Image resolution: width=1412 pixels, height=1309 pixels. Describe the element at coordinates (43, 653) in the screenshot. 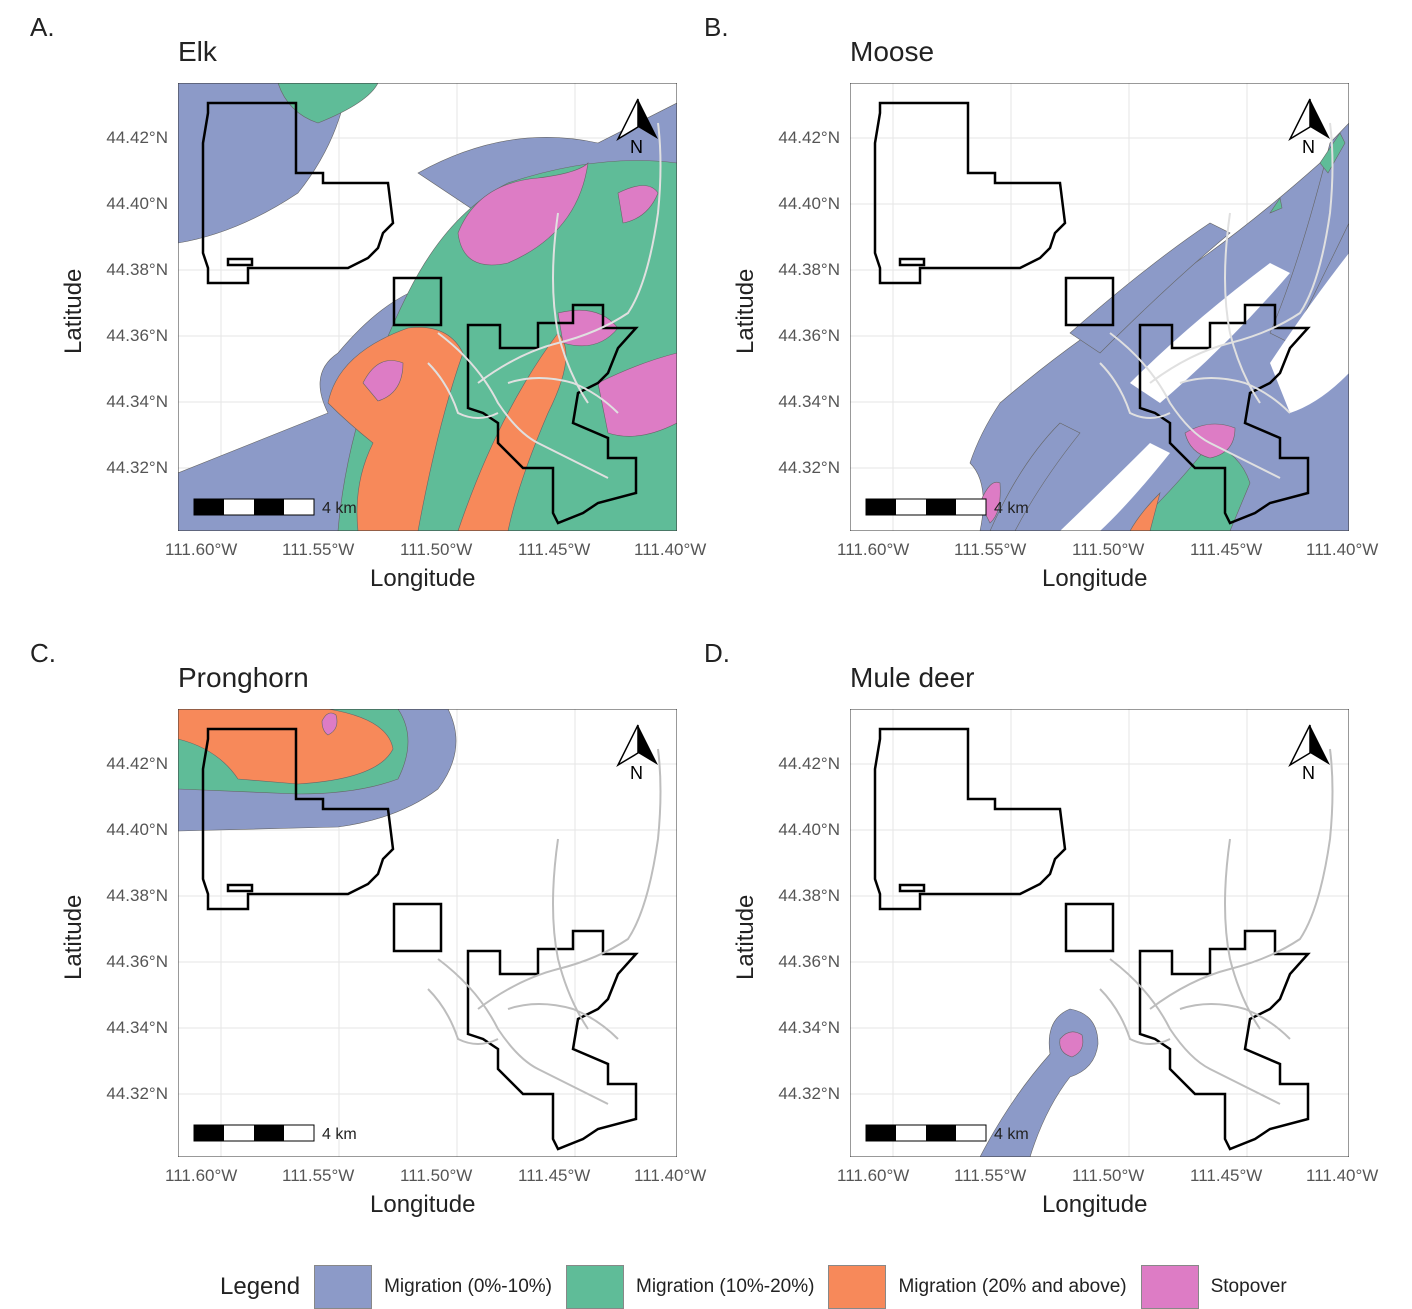

I see `panel-letter: C.` at that location.